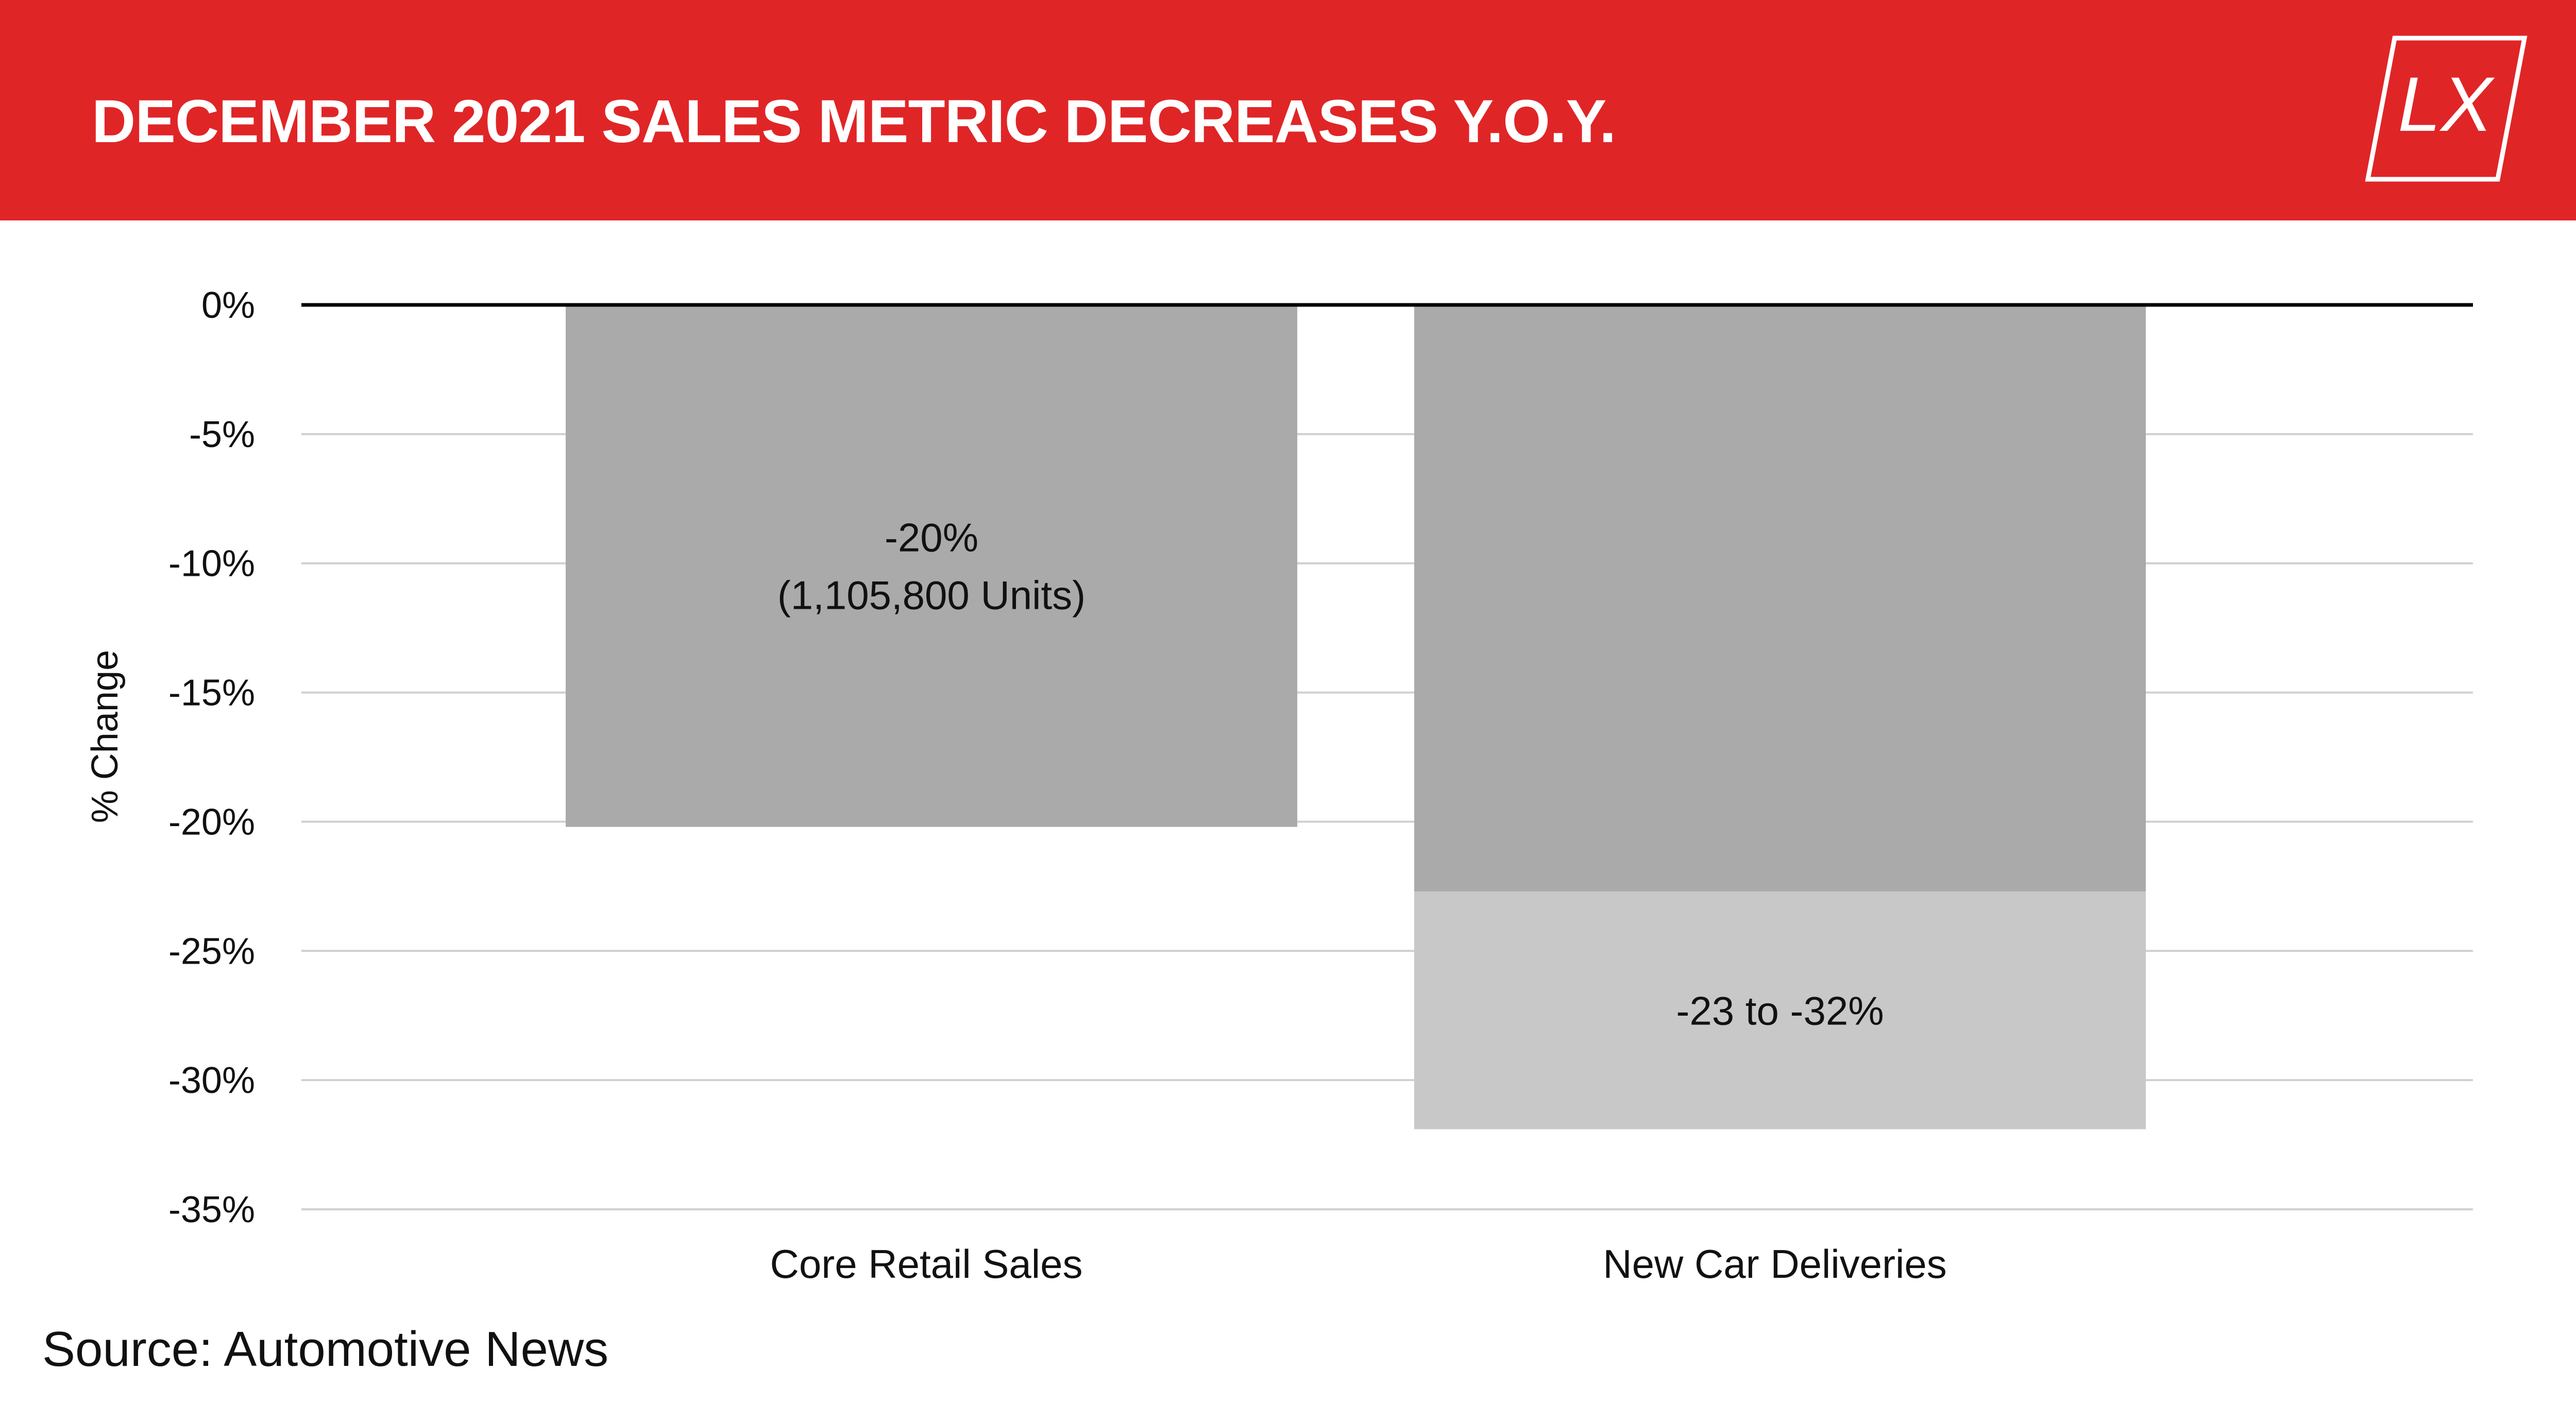 Image resolution: width=2576 pixels, height=1421 pixels. Describe the element at coordinates (228, 305) in the screenshot. I see `y-tick-label: 0%` at that location.